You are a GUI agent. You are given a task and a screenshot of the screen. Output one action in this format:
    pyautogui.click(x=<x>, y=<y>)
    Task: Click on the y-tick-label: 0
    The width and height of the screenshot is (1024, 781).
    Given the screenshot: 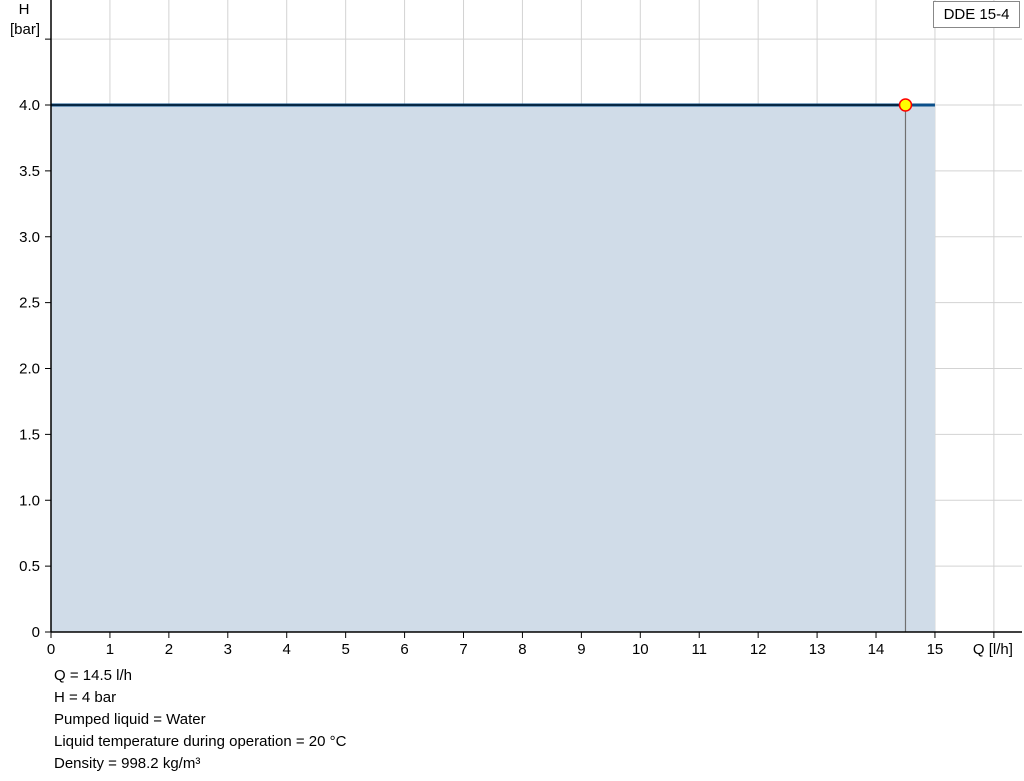 What is the action you would take?
    pyautogui.click(x=36, y=632)
    